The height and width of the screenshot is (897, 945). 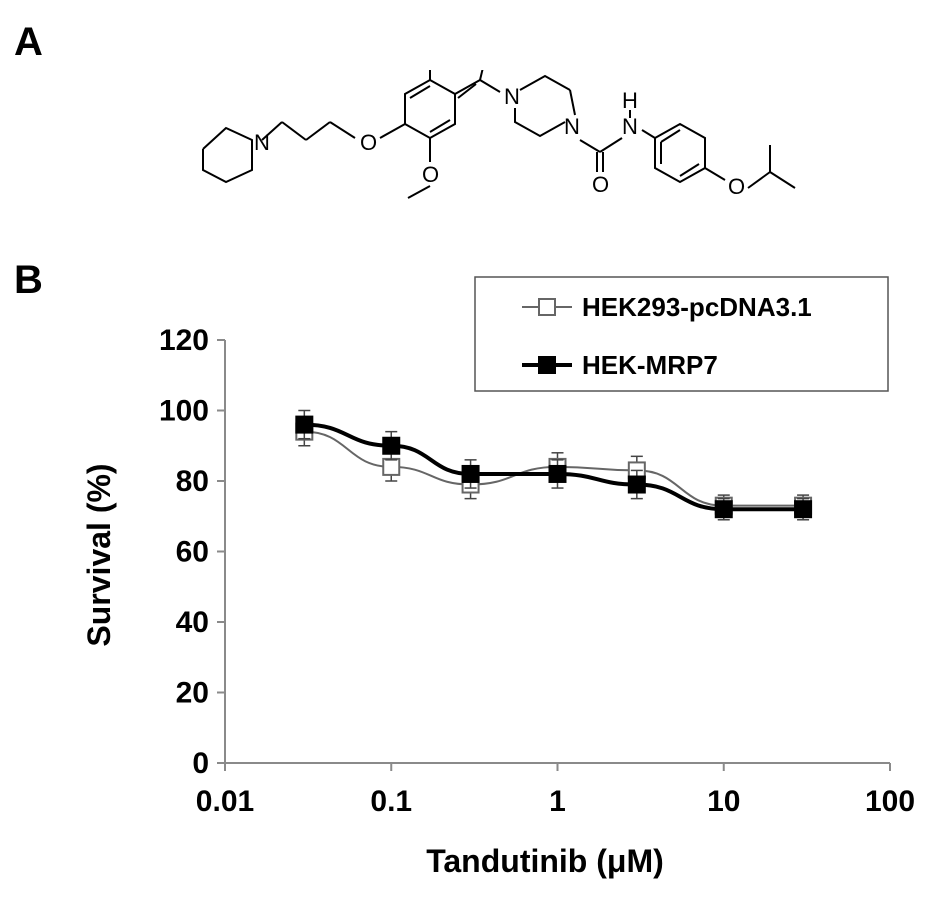 What do you see at coordinates (184, 340) in the screenshot?
I see `y-tick-label: 120` at bounding box center [184, 340].